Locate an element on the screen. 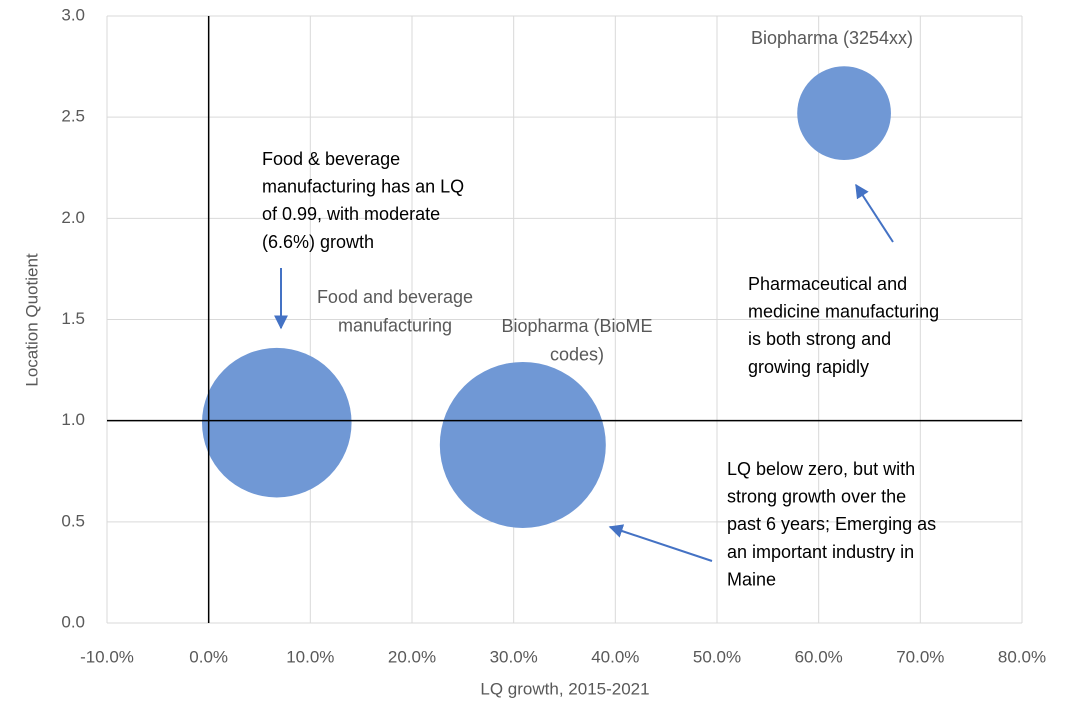 The width and height of the screenshot is (1079, 708). annotation: growing rapidly is located at coordinates (808, 367).